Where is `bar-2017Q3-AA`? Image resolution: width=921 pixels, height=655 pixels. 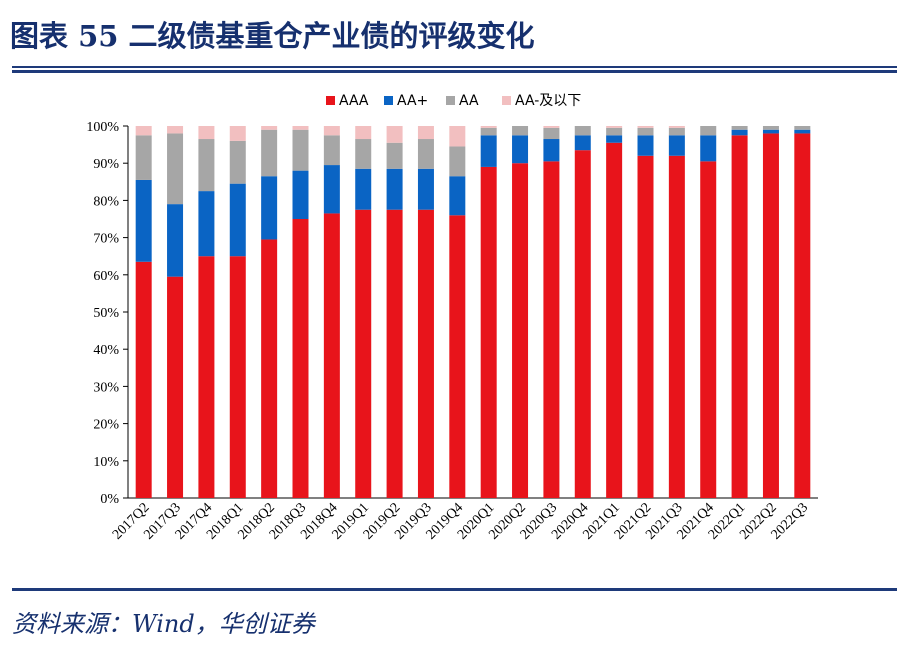
bar-2017Q3-AA is located at coordinates (175, 169).